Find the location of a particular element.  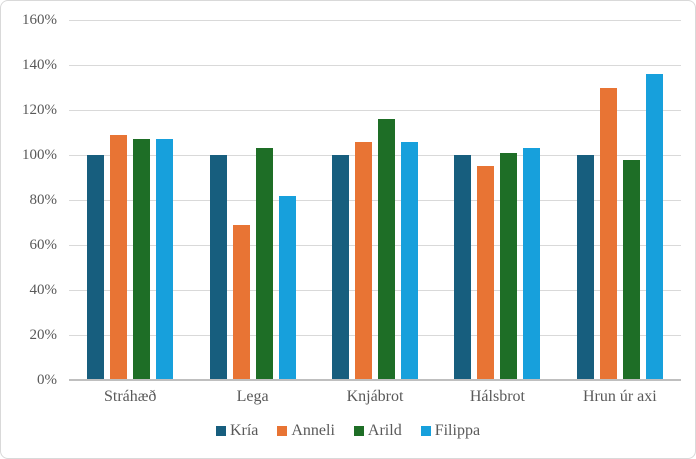

bar-arild-strah- is located at coordinates (142, 259).